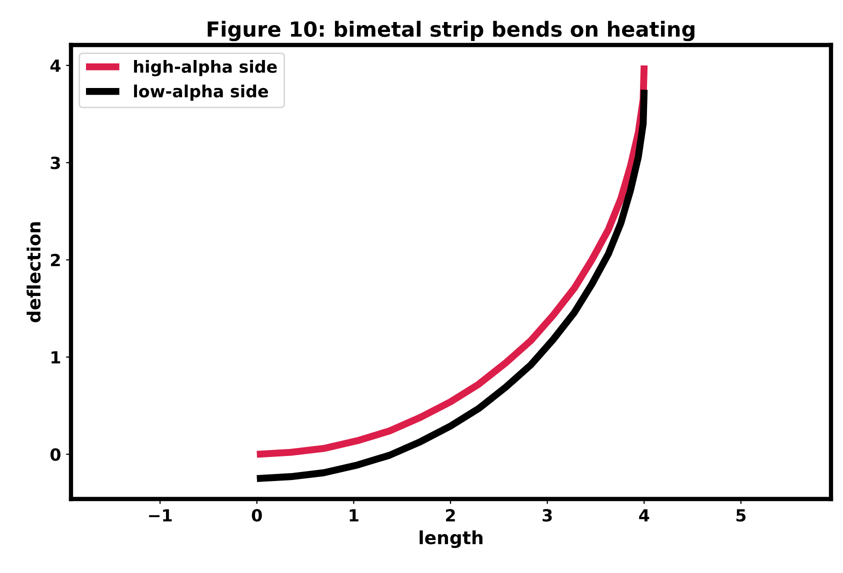 Image resolution: width=843 pixels, height=573 pixels. I want to click on y-tick-label: 1, so click(56, 357).